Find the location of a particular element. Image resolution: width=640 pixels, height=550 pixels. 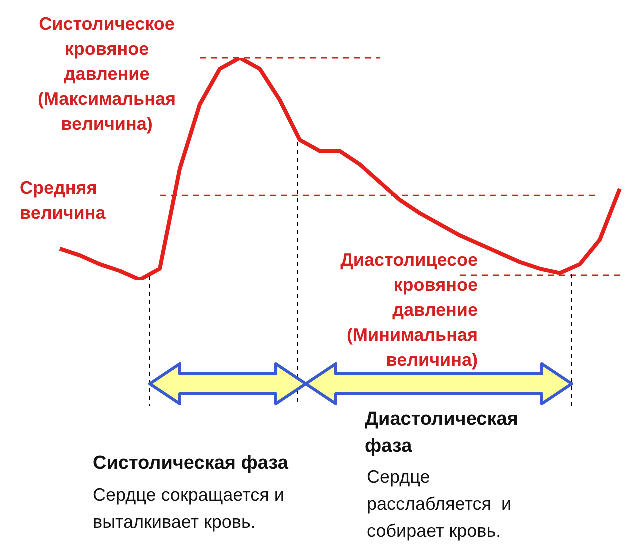

ref-line-label: Диастолицесое кровяное давление (Минимальная величина) is located at coordinates (409, 310).